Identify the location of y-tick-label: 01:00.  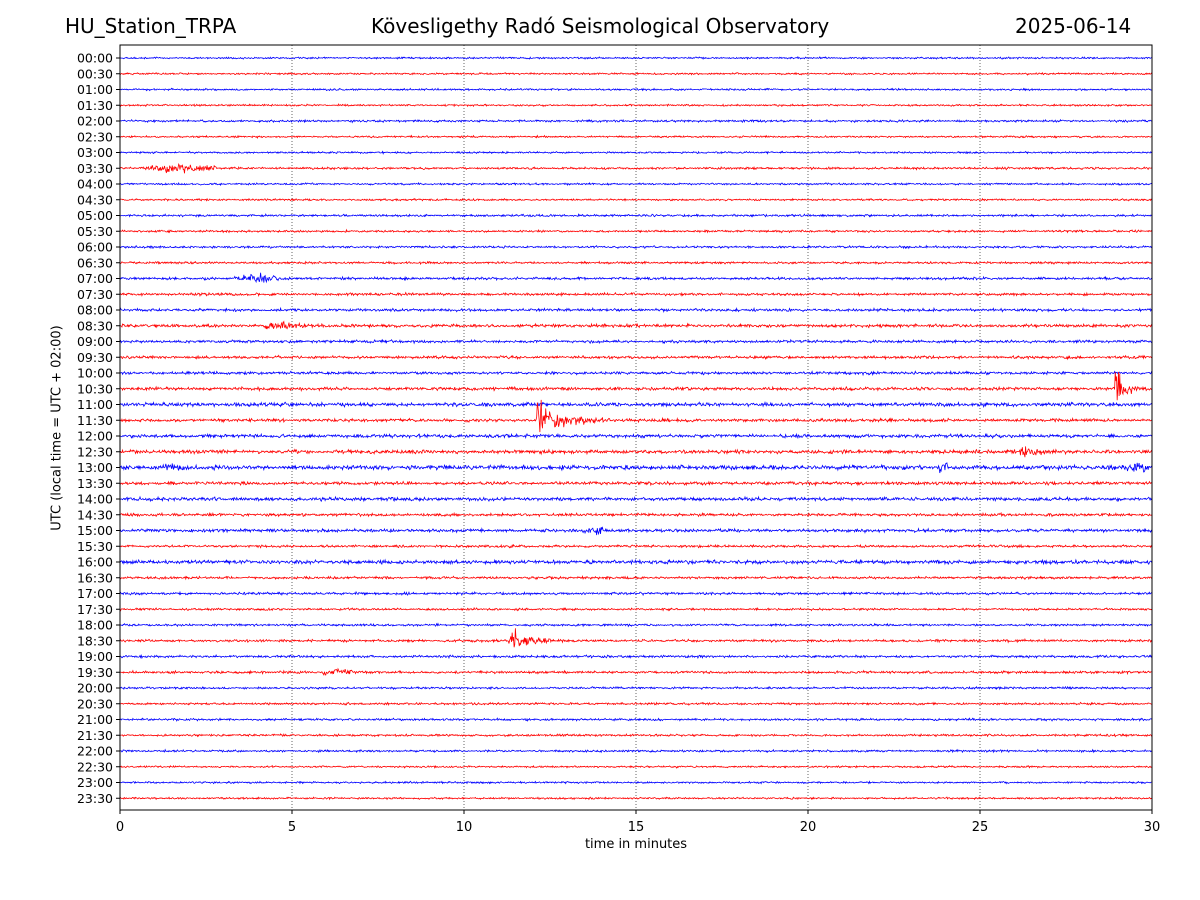
(95, 89).